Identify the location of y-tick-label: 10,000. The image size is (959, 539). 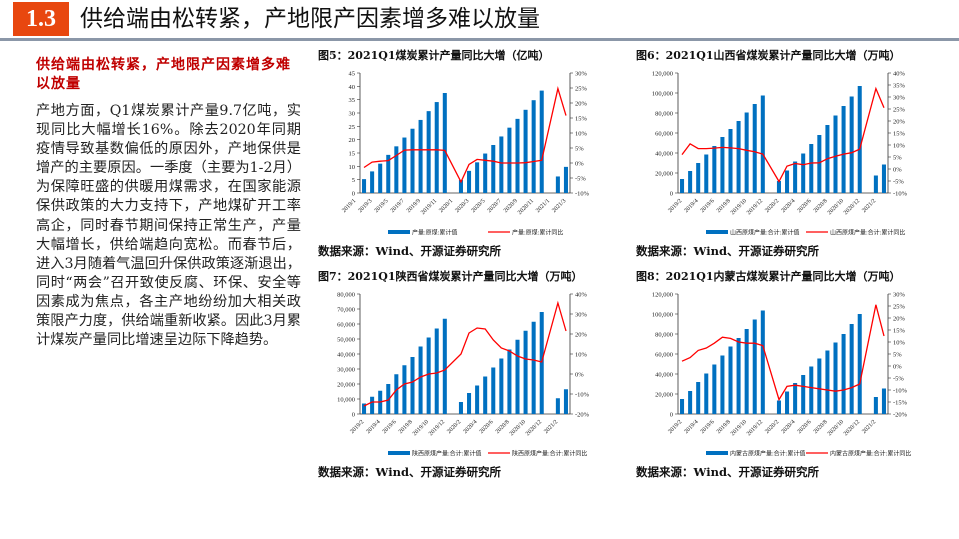
(346, 400).